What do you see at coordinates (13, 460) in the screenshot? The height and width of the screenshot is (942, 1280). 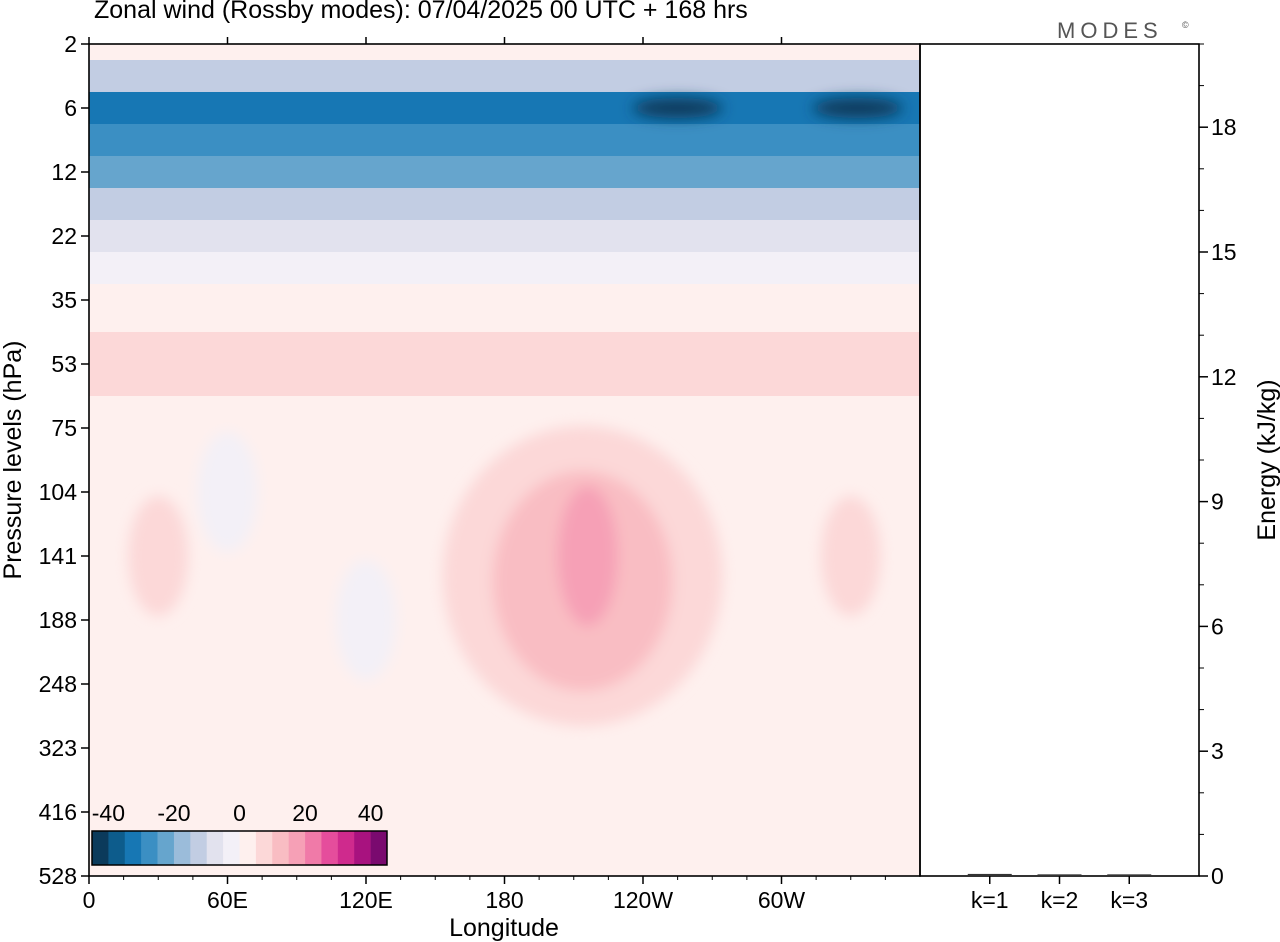 I see `y-axis-label: Pressure levels (hPa)` at bounding box center [13, 460].